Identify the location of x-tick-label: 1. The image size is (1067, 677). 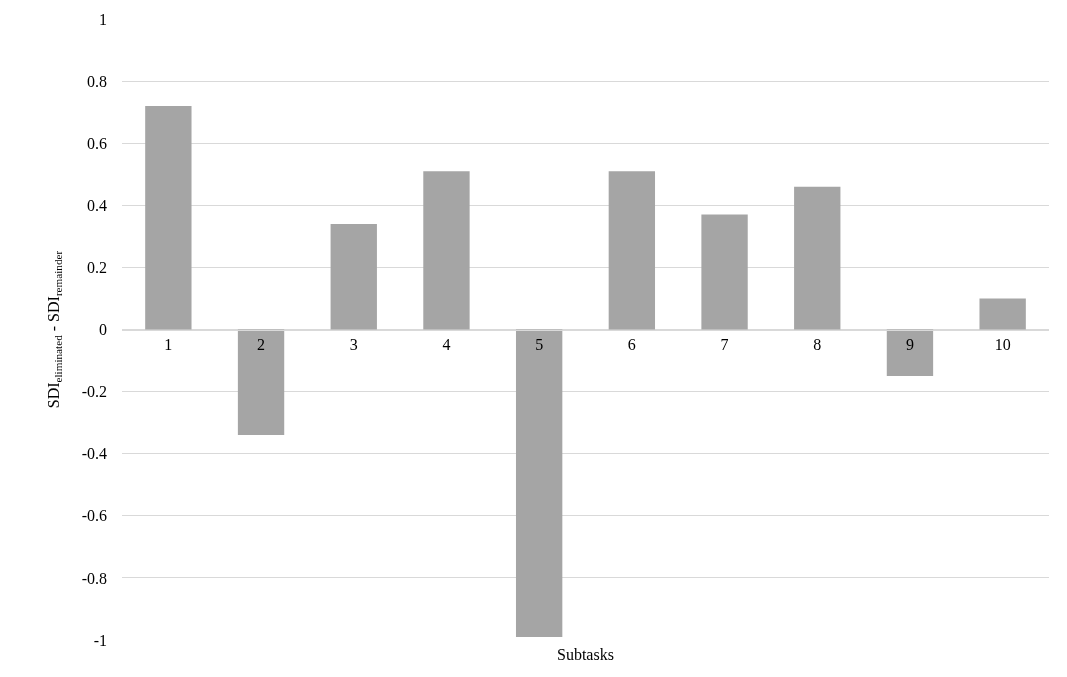
(168, 344).